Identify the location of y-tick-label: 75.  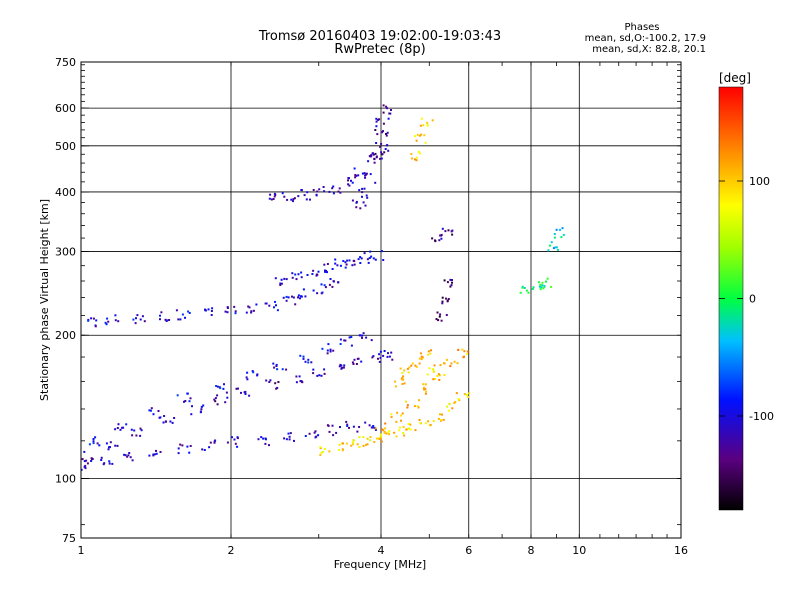
(69, 538).